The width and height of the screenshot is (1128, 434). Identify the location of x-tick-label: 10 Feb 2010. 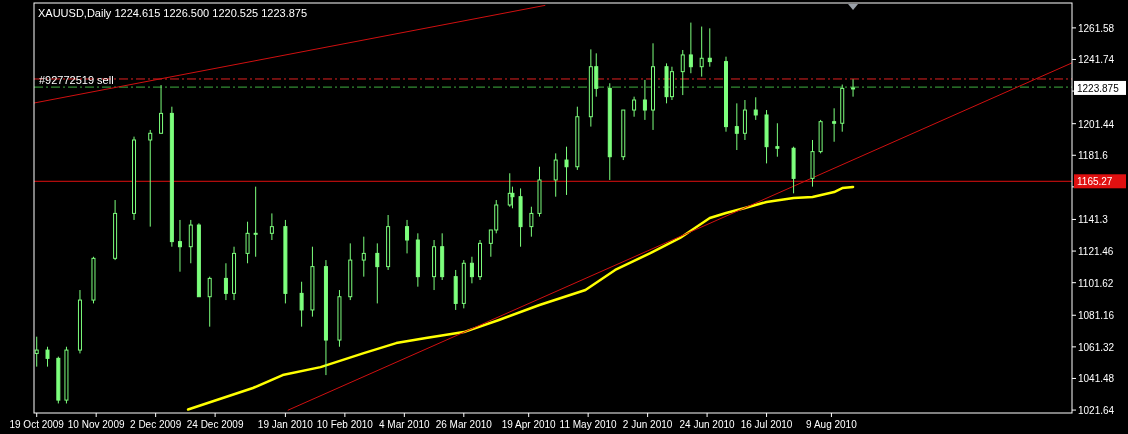
(345, 424).